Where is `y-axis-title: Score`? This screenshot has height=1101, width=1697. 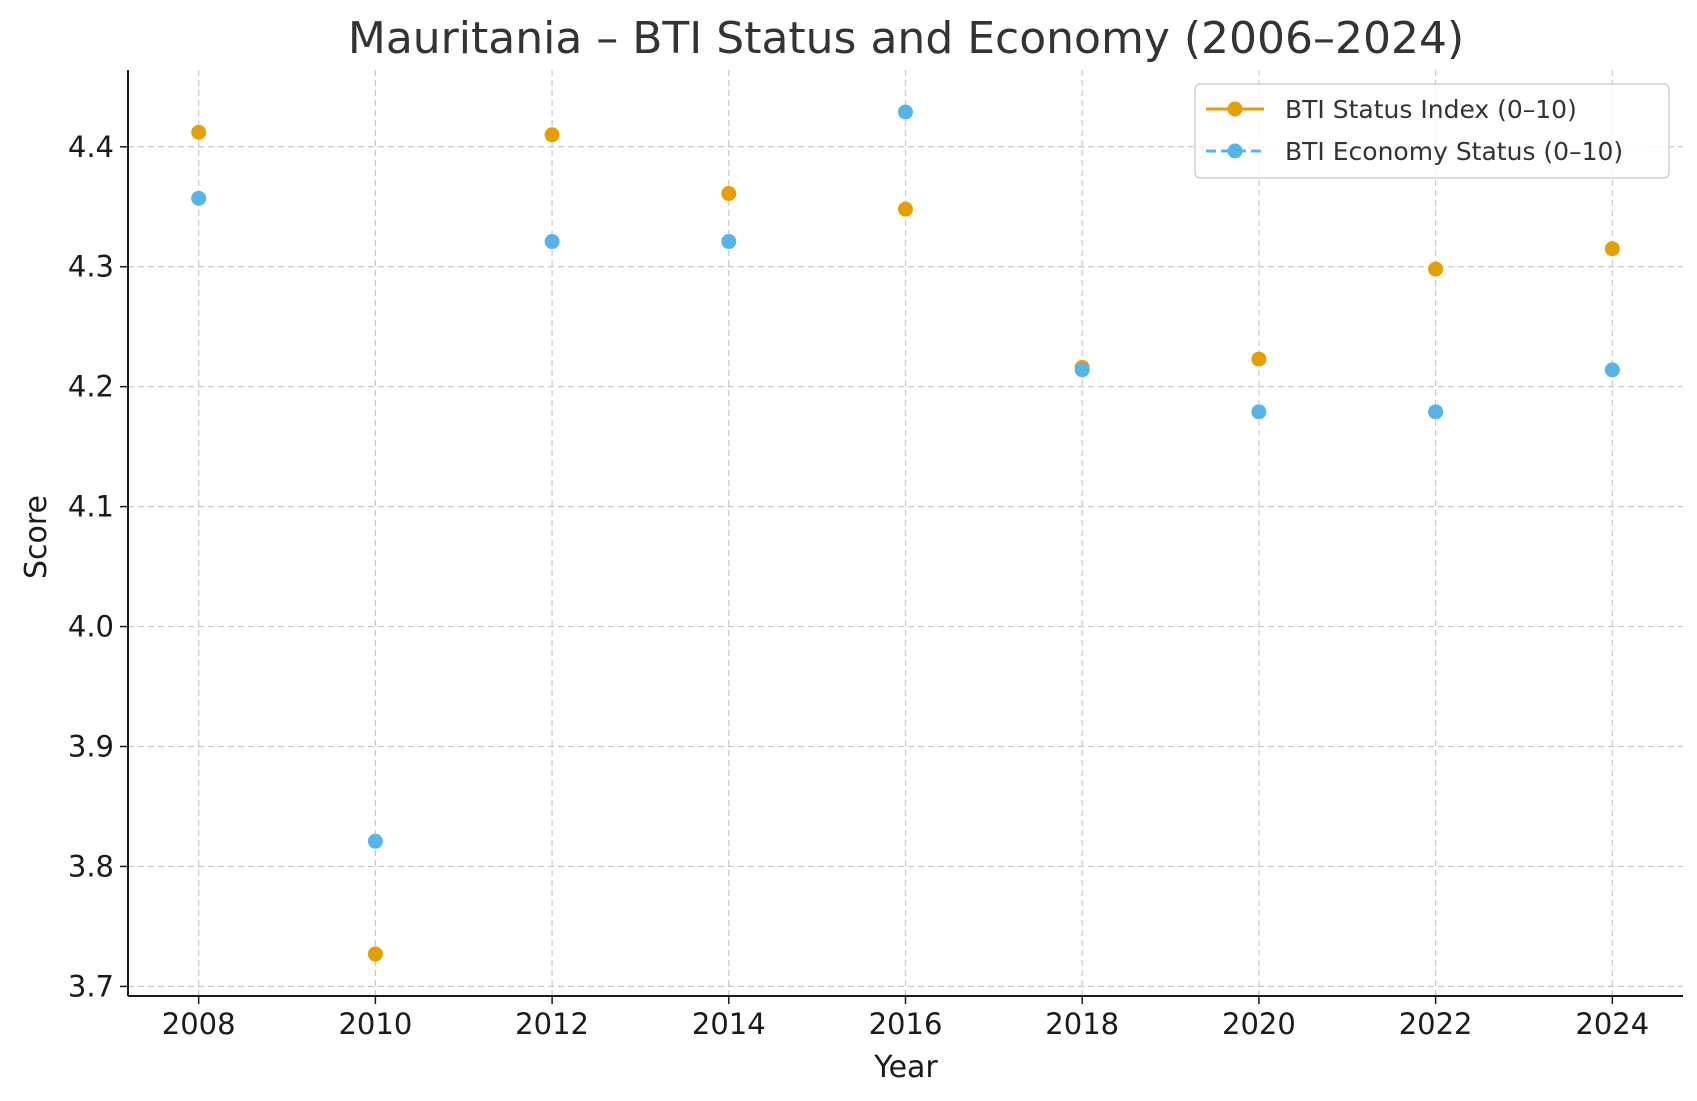
y-axis-title: Score is located at coordinates (36, 537).